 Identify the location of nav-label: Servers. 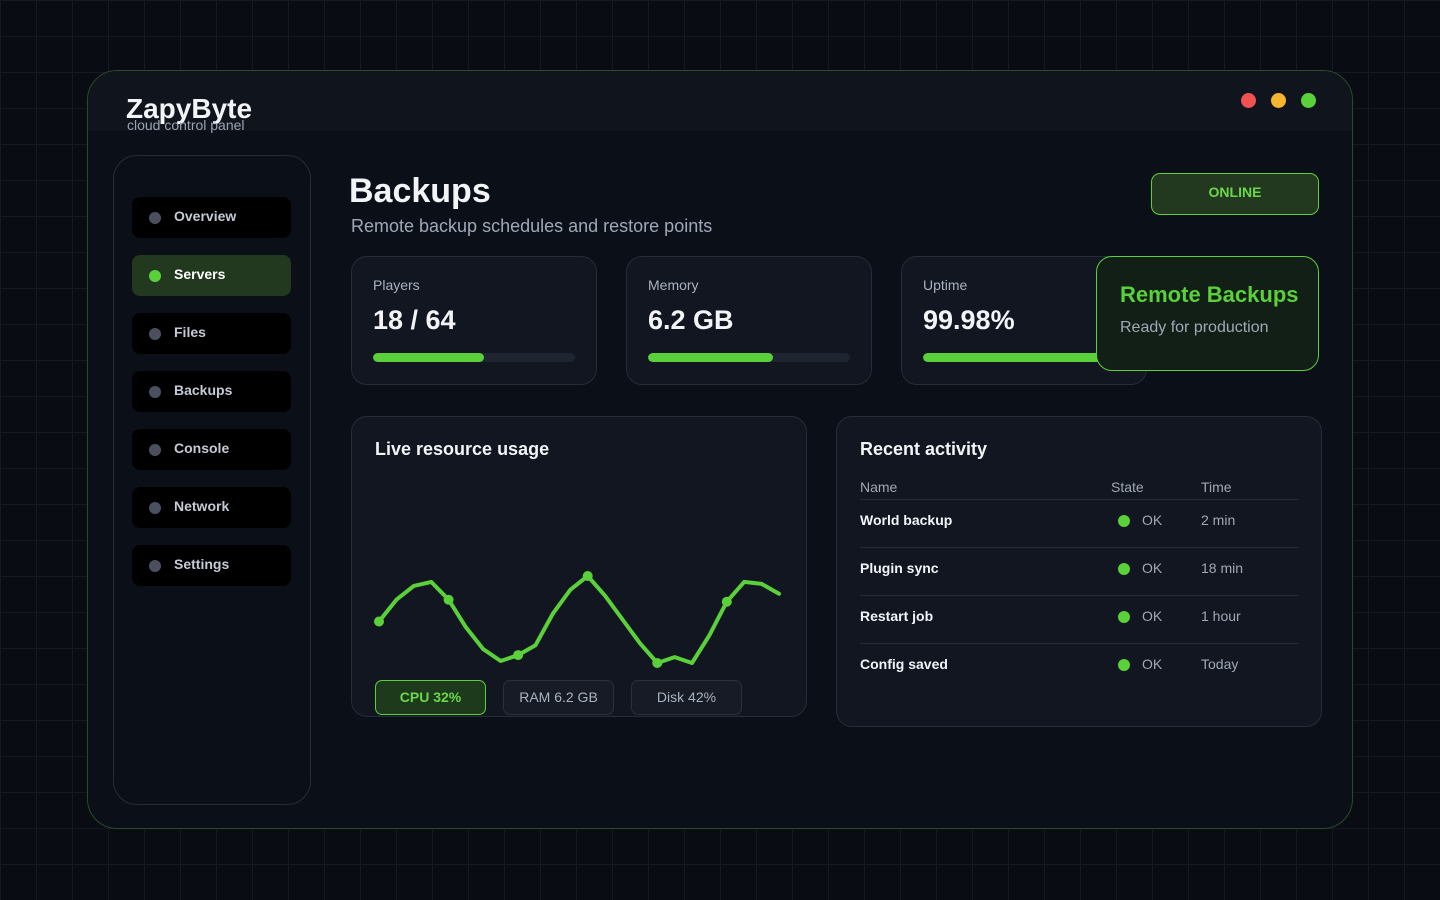
(200, 274).